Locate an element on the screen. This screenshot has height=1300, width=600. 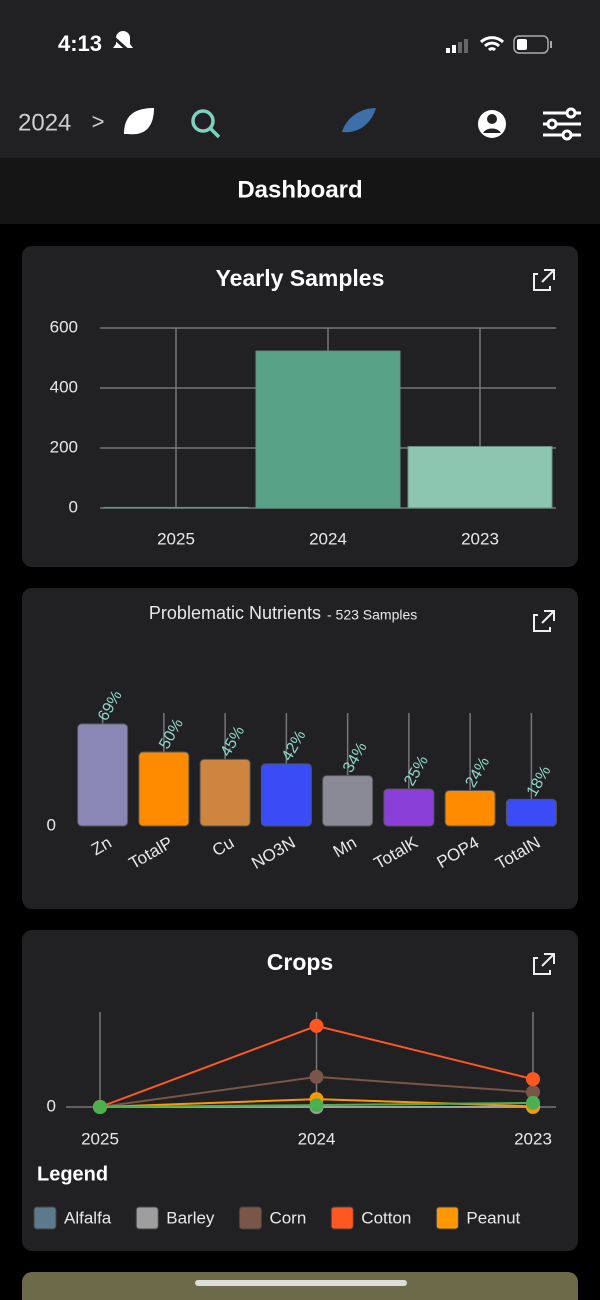
chart-subtitle: - 523 Samples is located at coordinates (372, 615).